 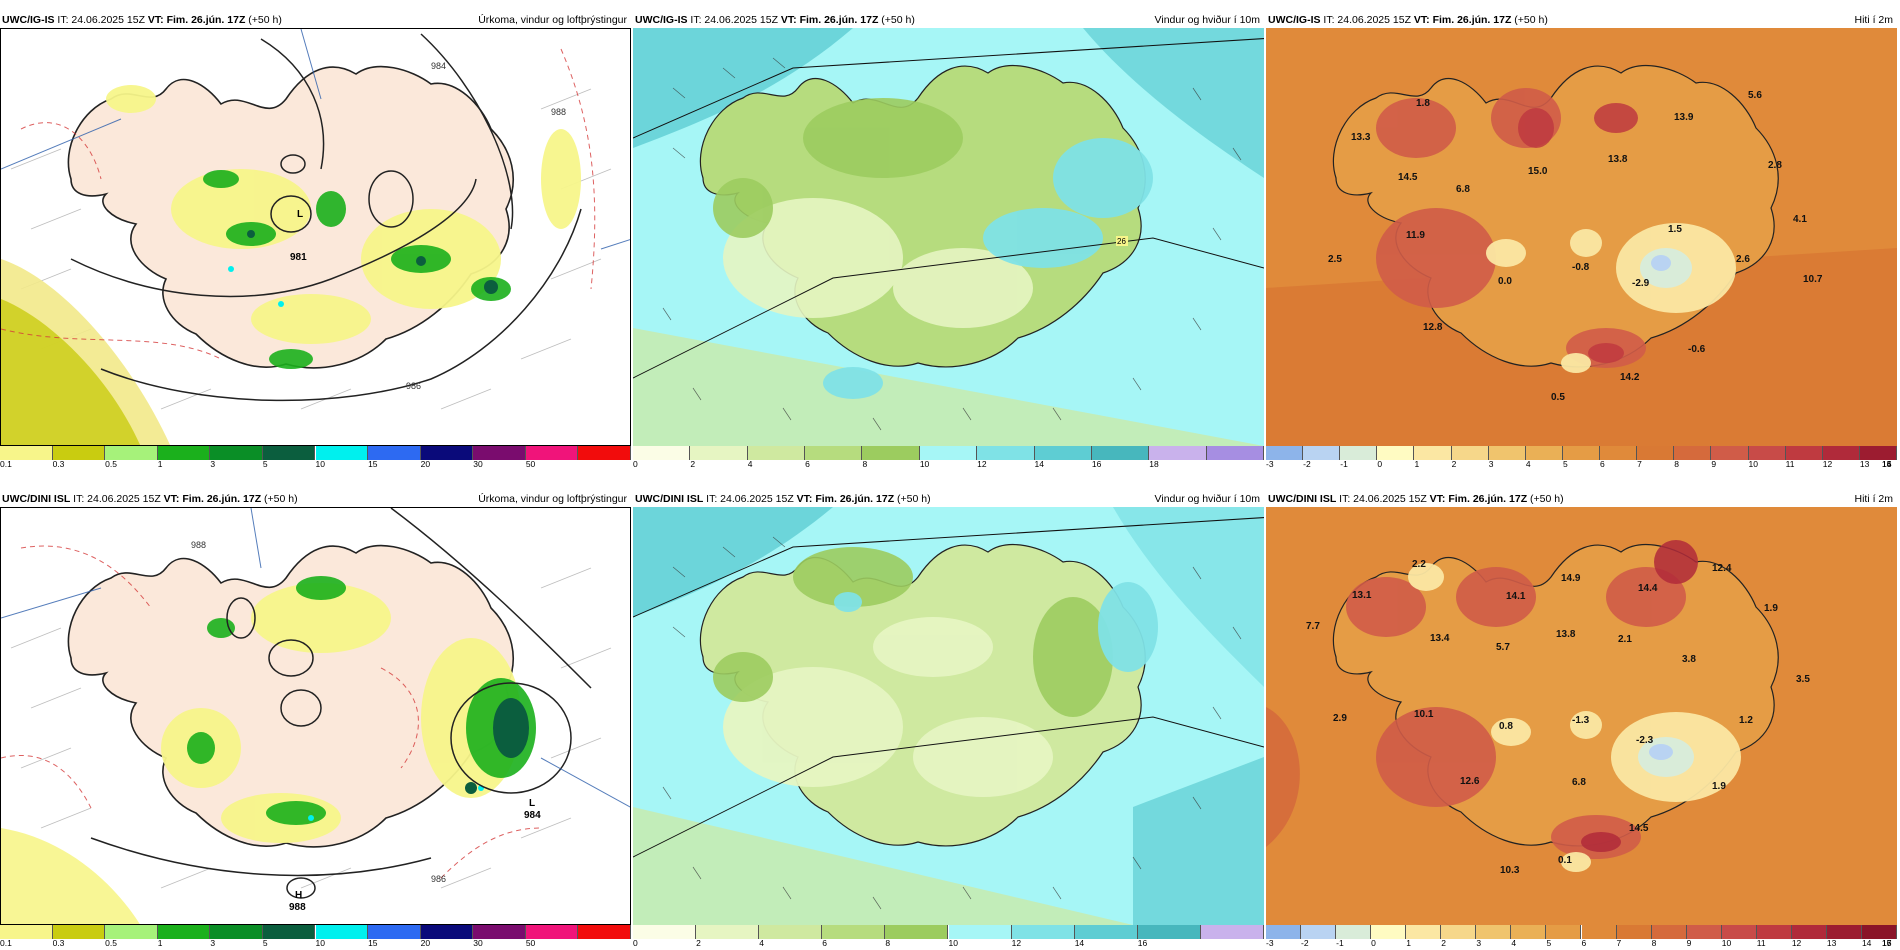 What do you see at coordinates (530, 943) in the screenshot?
I see `colorbar-tick: 50` at bounding box center [530, 943].